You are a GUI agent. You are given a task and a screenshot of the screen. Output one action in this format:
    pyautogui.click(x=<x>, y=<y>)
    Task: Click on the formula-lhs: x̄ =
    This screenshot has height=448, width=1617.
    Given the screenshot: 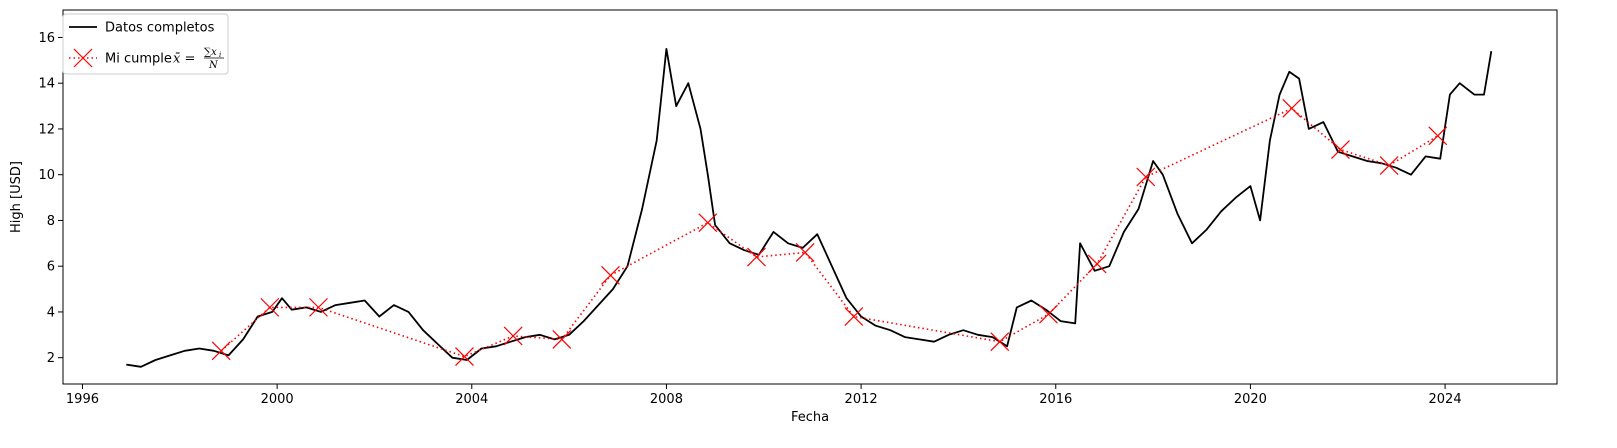 What is the action you would take?
    pyautogui.click(x=184, y=59)
    